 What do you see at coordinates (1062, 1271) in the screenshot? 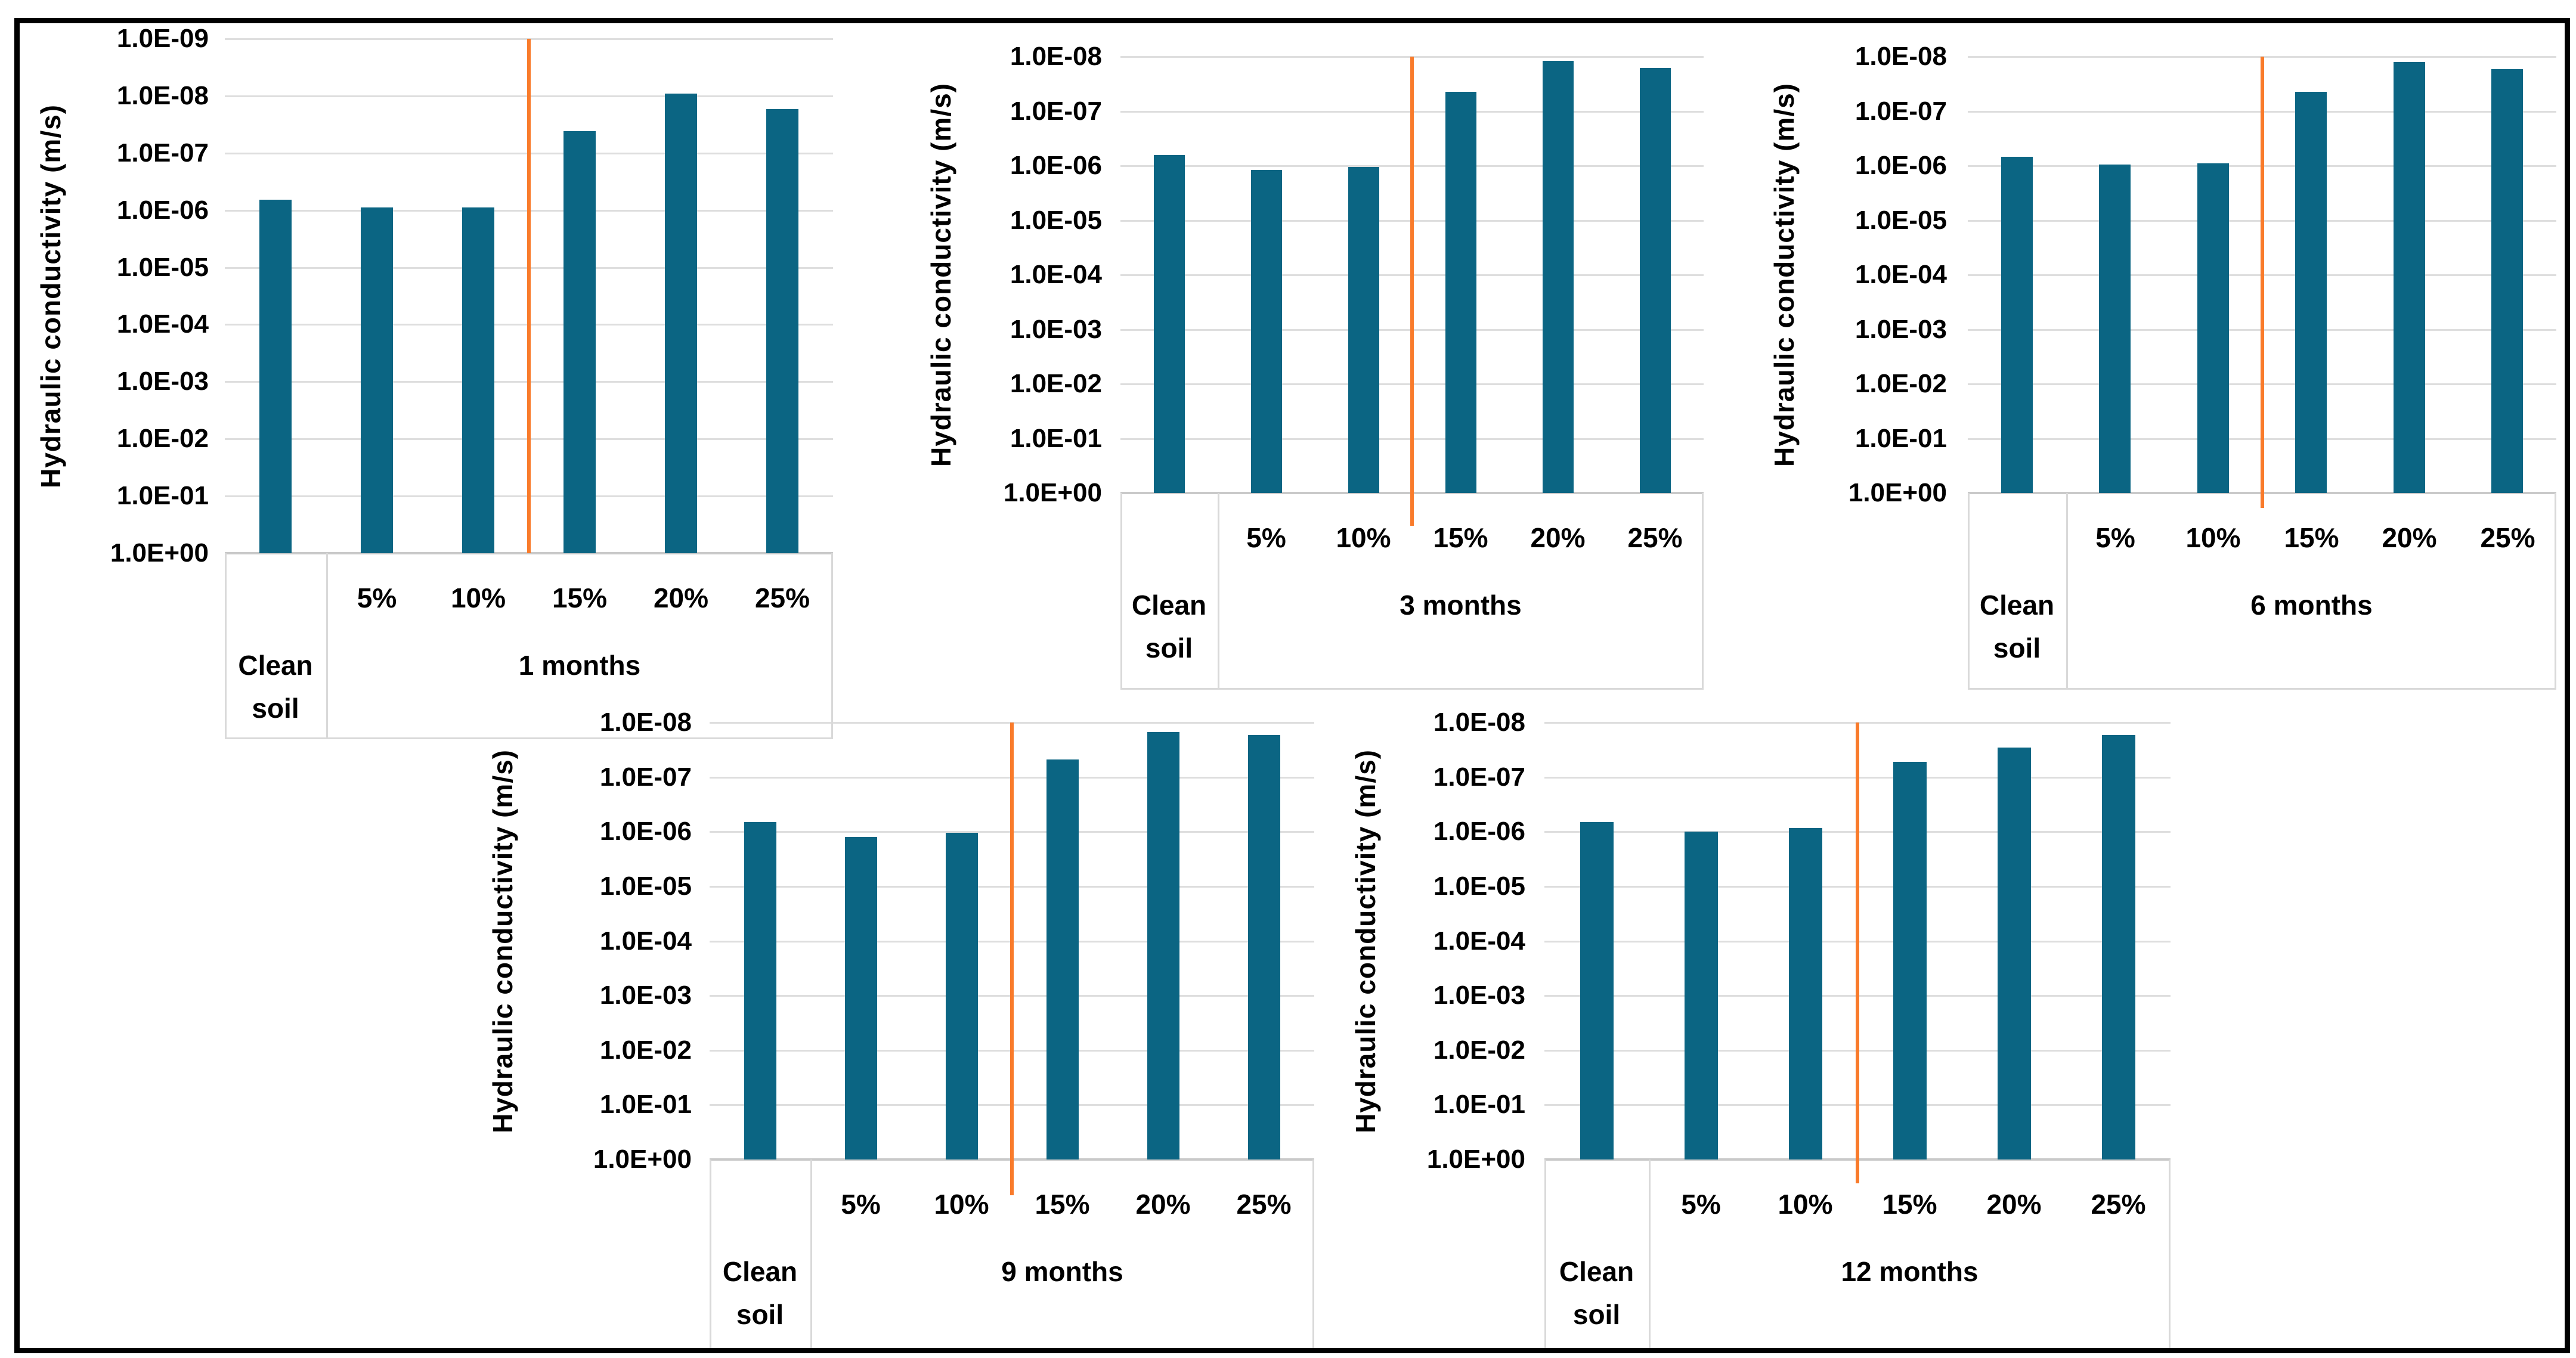
I see `group-label-months: 9 months` at bounding box center [1062, 1271].